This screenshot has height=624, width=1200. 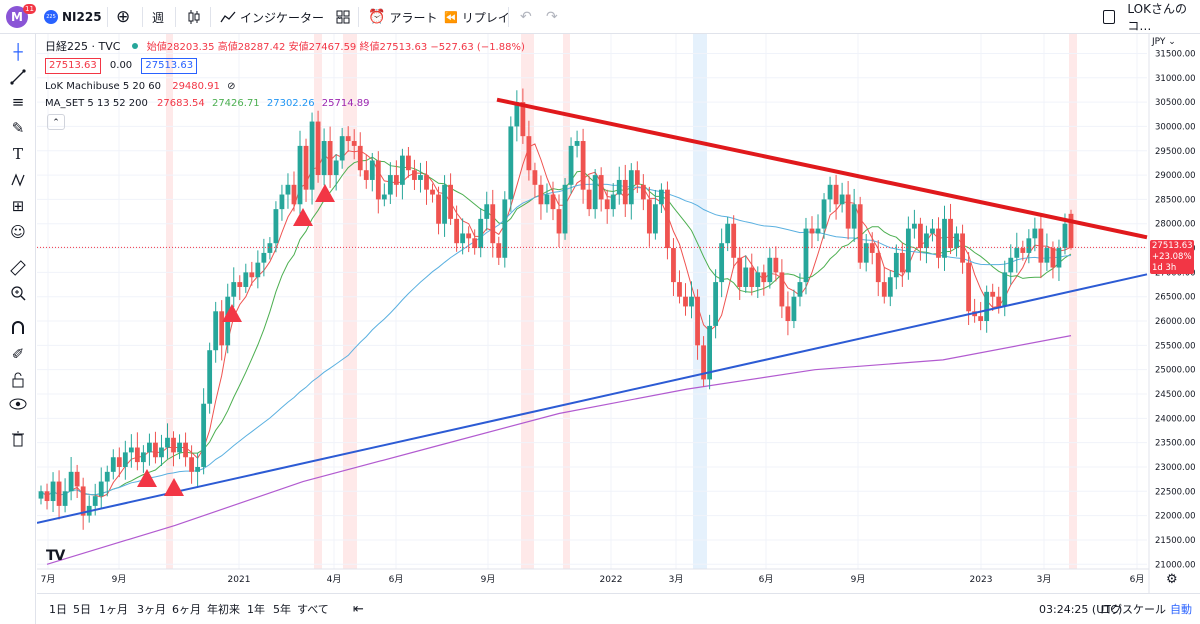 What do you see at coordinates (181, 103) in the screenshot?
I see `indicator-2-ma5: 27683.54` at bounding box center [181, 103].